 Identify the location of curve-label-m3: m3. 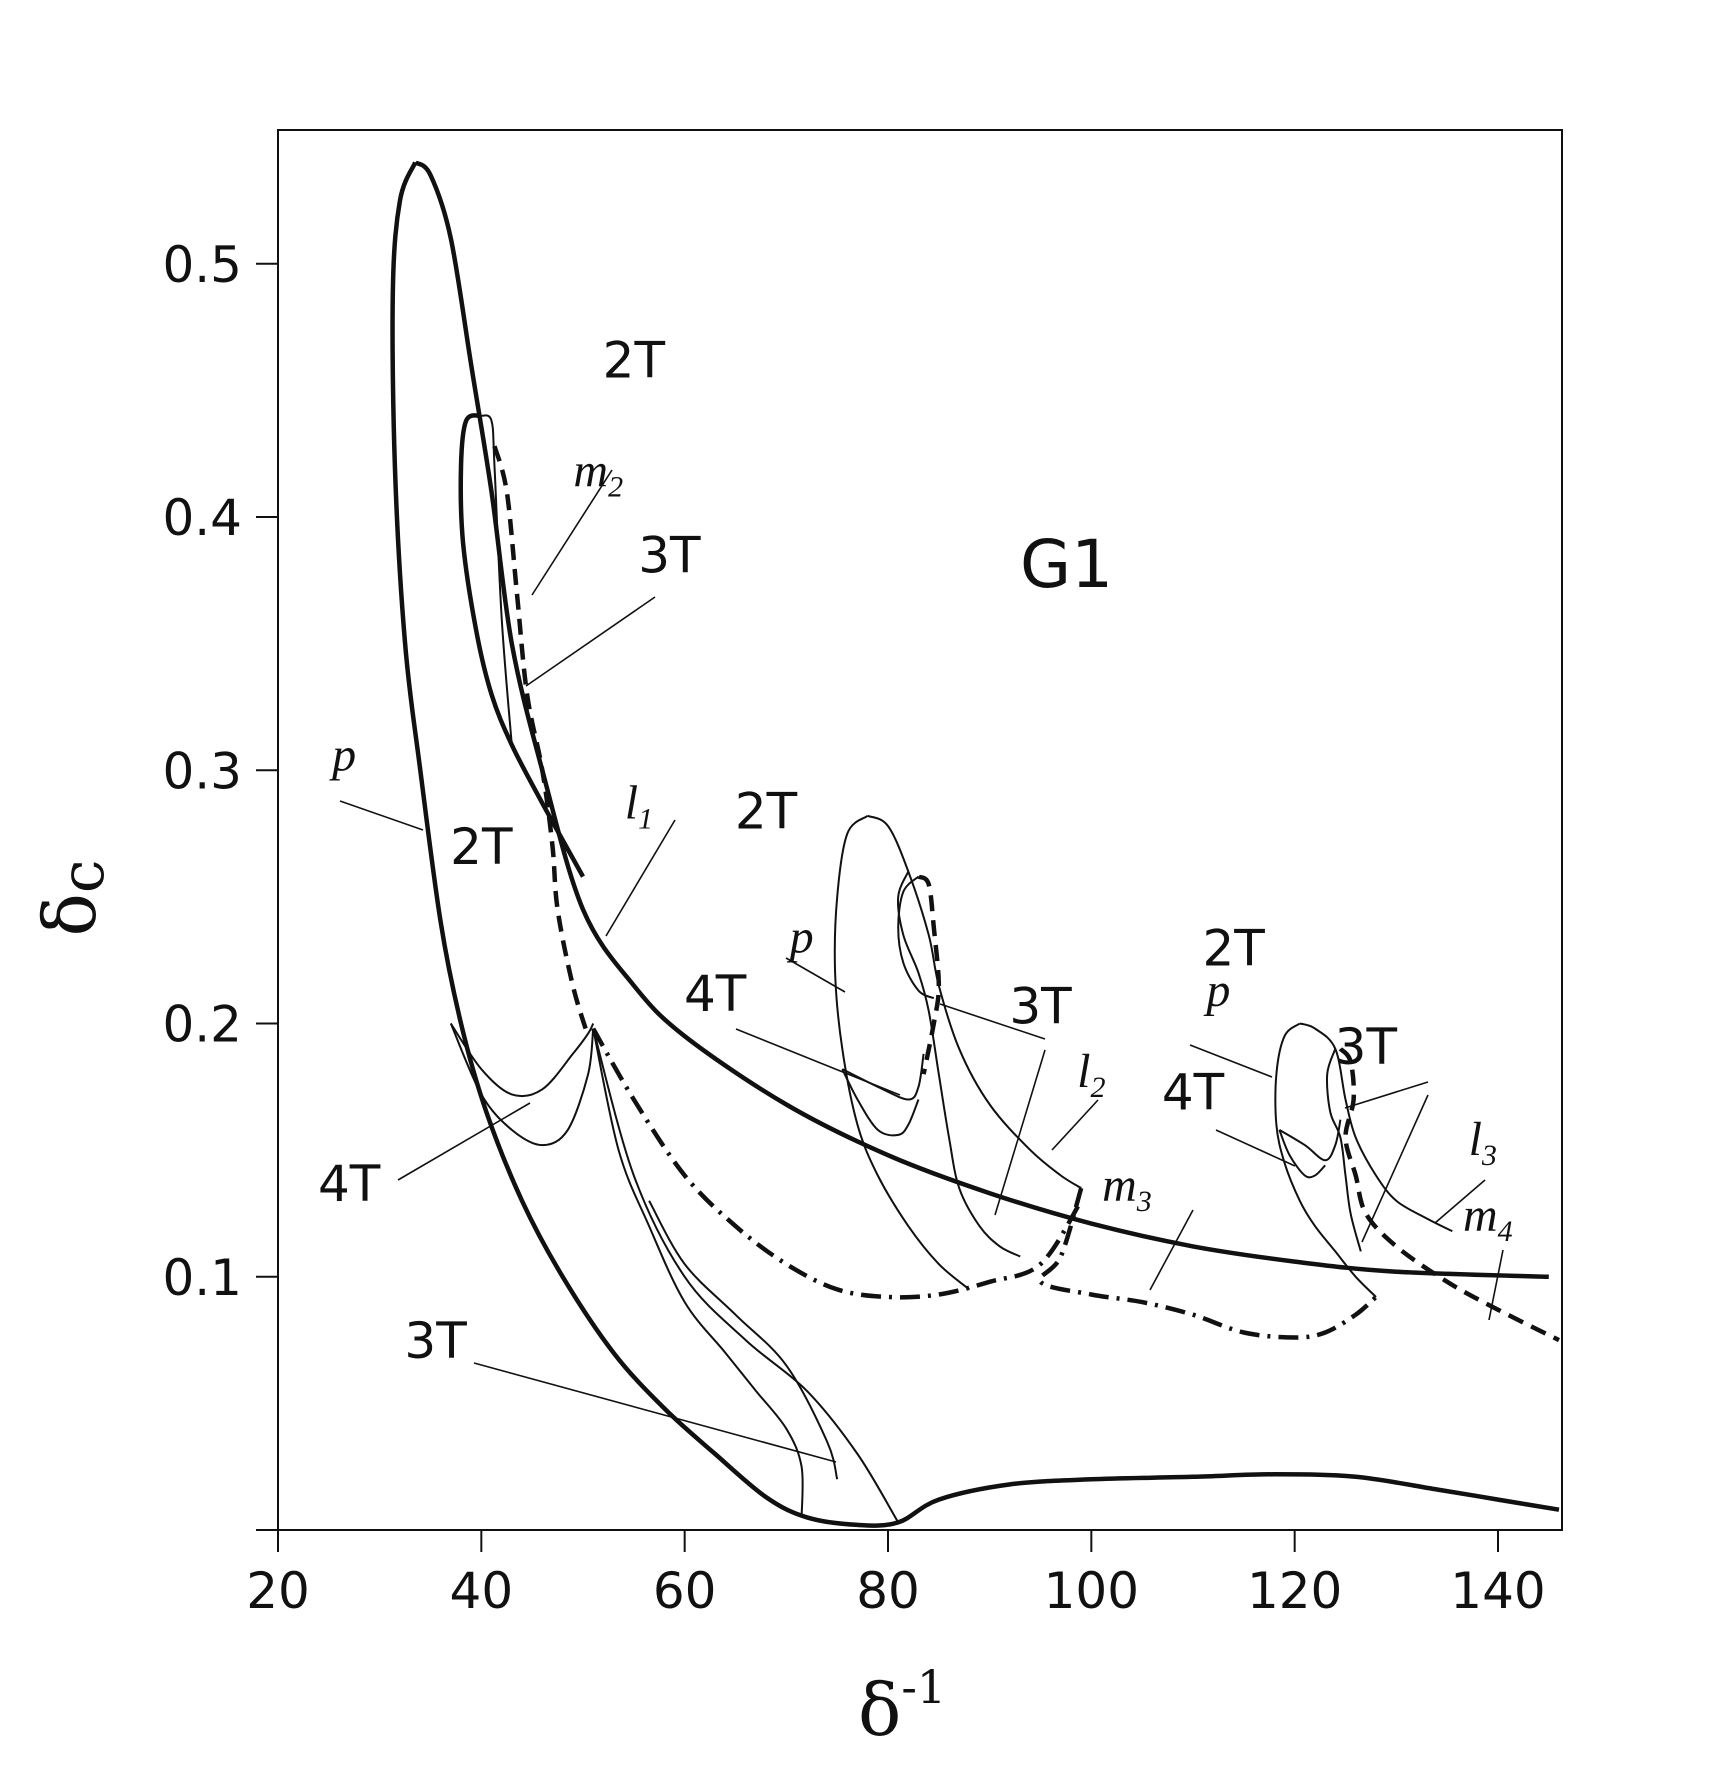
(1127, 1188).